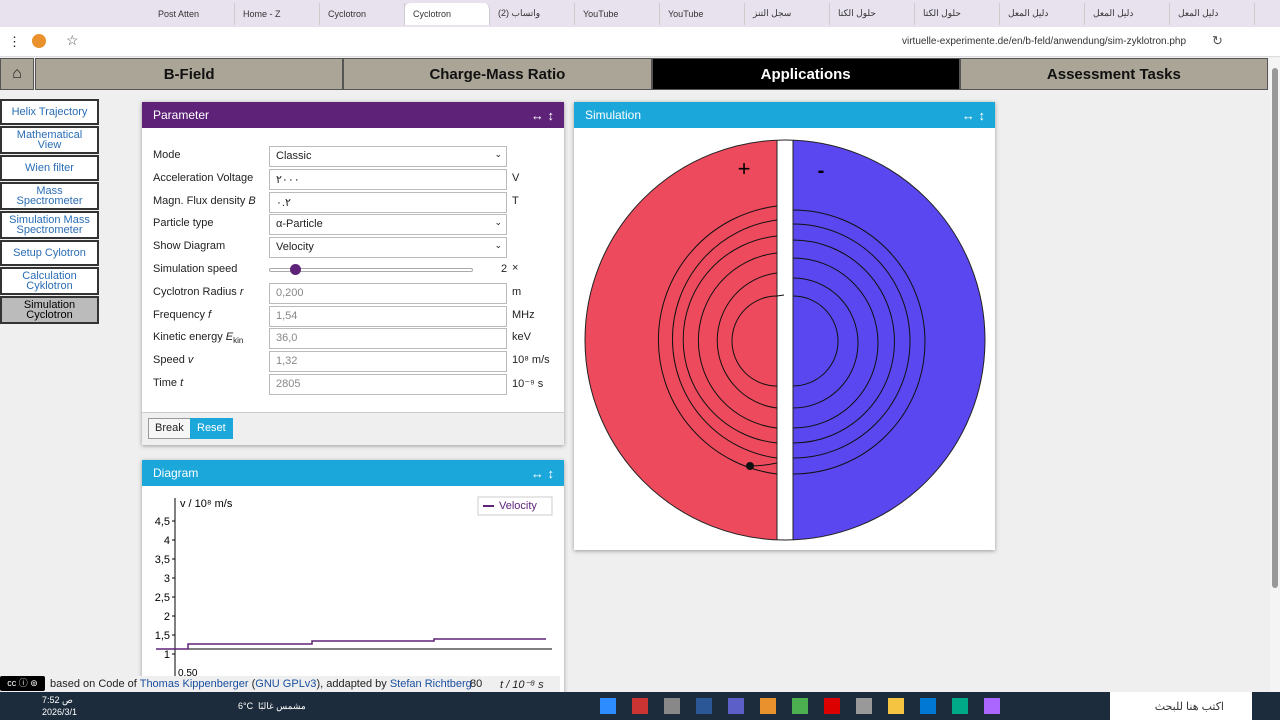 This screenshot has width=1280, height=720. I want to click on sidebar-item: Setup Cylotron, so click(49, 253).